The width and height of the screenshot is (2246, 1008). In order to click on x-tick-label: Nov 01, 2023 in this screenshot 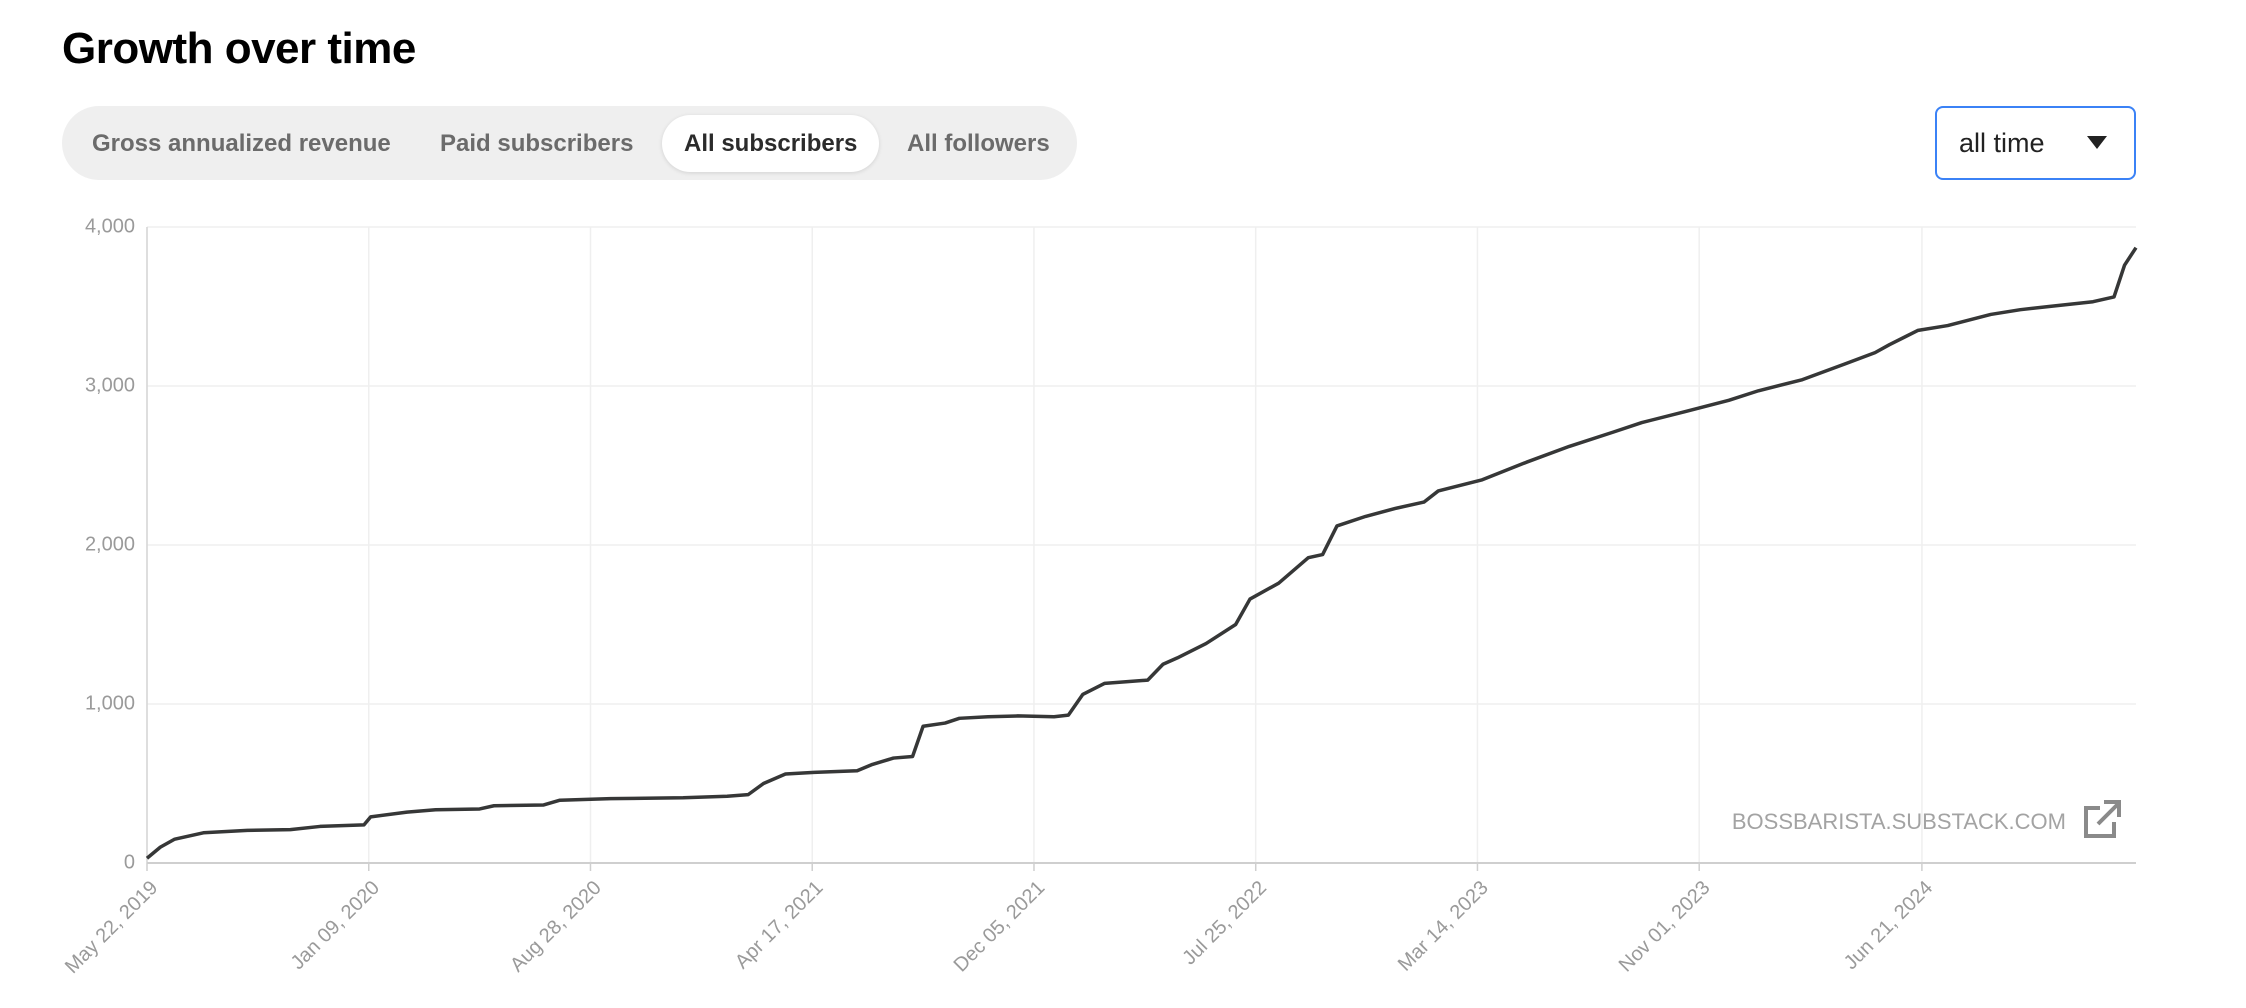, I will do `click(1665, 927)`.